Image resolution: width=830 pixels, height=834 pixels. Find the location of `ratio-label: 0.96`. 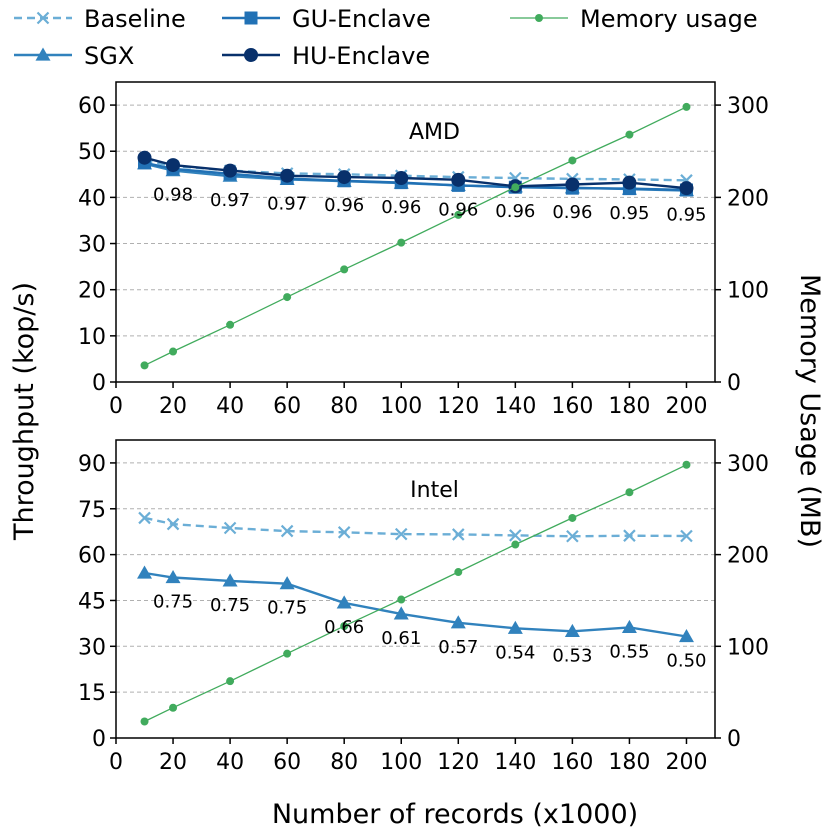

ratio-label: 0.96 is located at coordinates (401, 207).